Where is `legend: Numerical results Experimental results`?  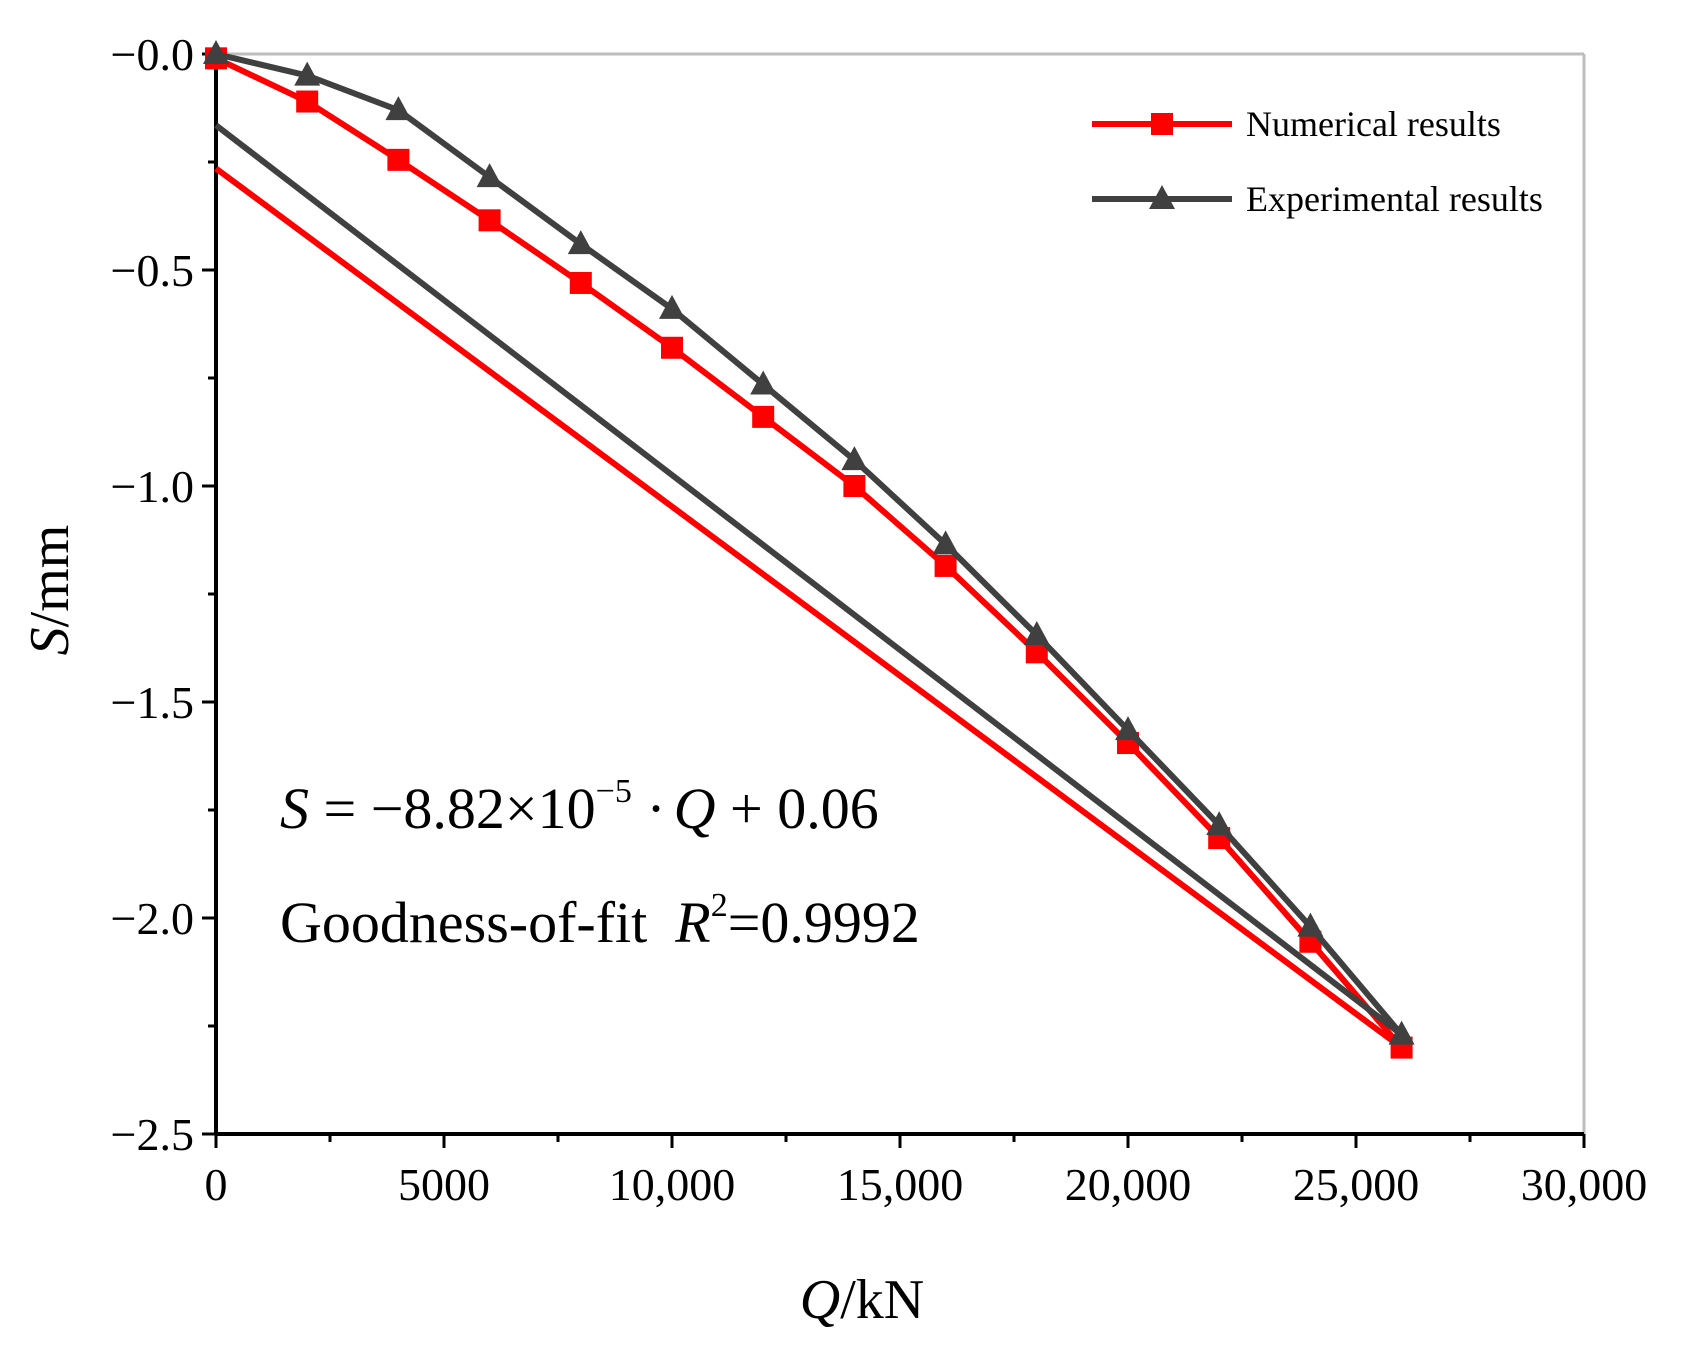 legend: Numerical results Experimental results is located at coordinates (1317, 161).